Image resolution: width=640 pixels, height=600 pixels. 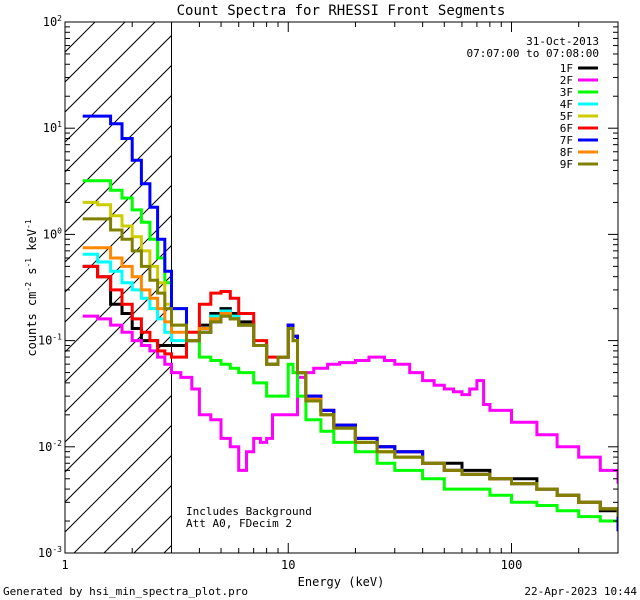 I want to click on x-tick-label: 10, so click(x=288, y=565).